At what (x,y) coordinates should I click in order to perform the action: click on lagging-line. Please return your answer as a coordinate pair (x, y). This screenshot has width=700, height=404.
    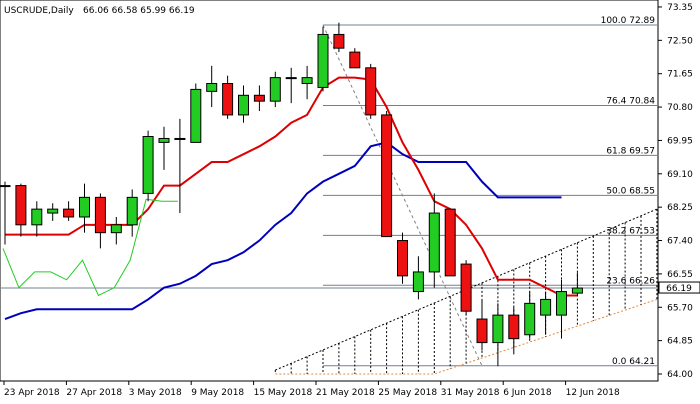
    Looking at the image, I should click on (90, 247).